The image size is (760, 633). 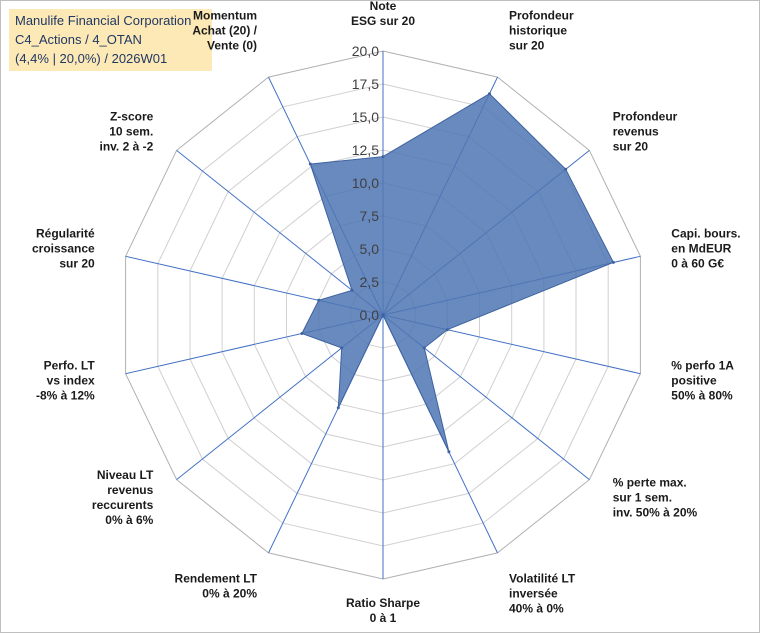 What do you see at coordinates (383, 6) in the screenshot?
I see `axis-label-line: Note` at bounding box center [383, 6].